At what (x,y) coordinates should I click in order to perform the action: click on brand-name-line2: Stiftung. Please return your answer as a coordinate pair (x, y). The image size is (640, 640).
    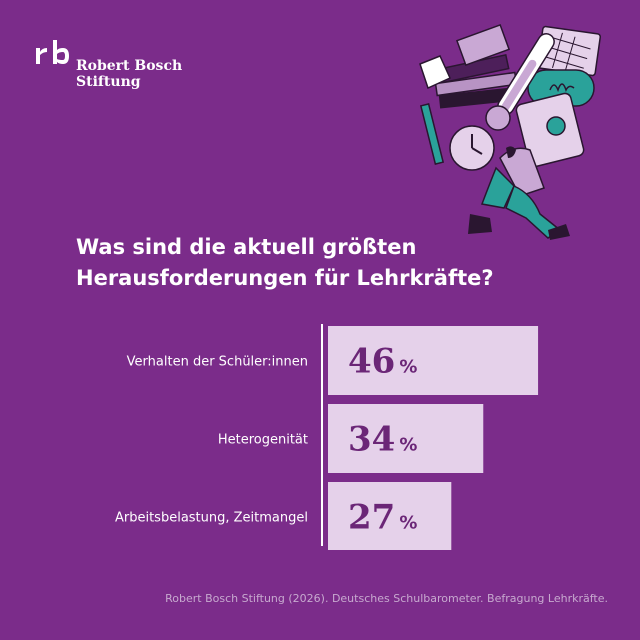
    Looking at the image, I should click on (108, 82).